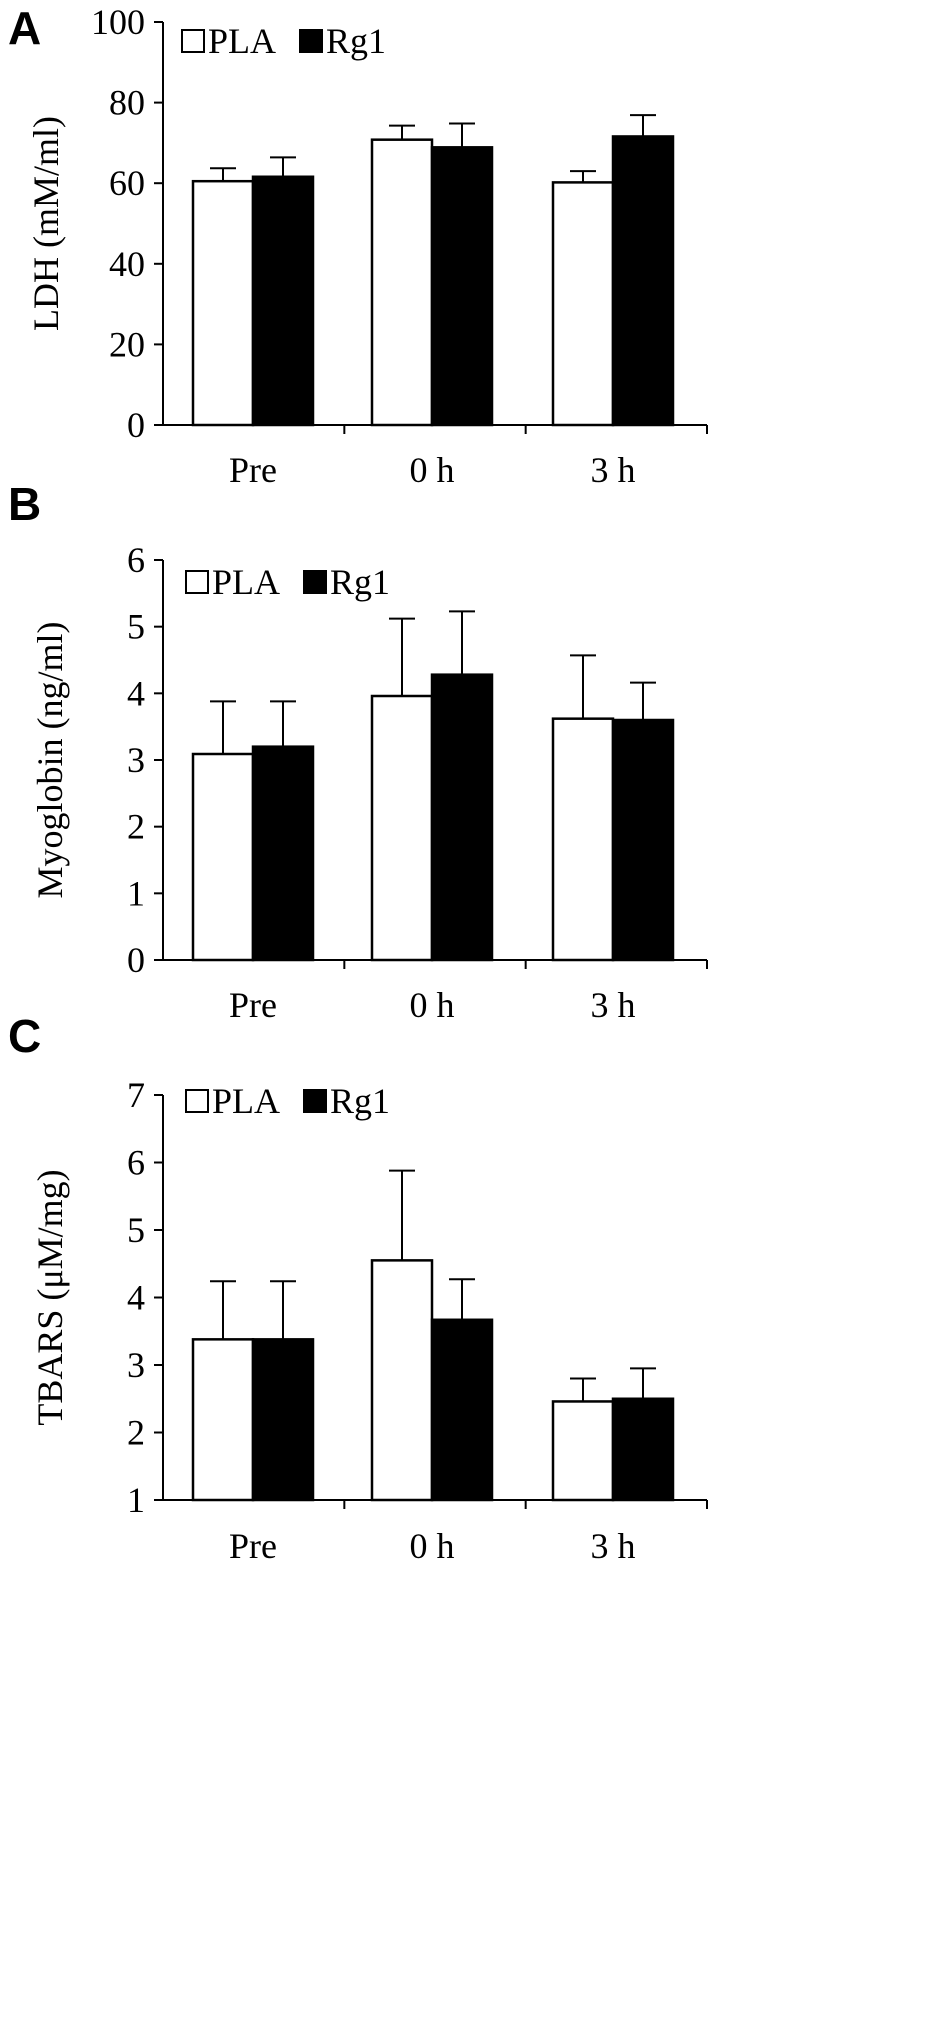 The image size is (948, 2042). I want to click on y-axis-title: Myoglobin (ng/ml), so click(50, 760).